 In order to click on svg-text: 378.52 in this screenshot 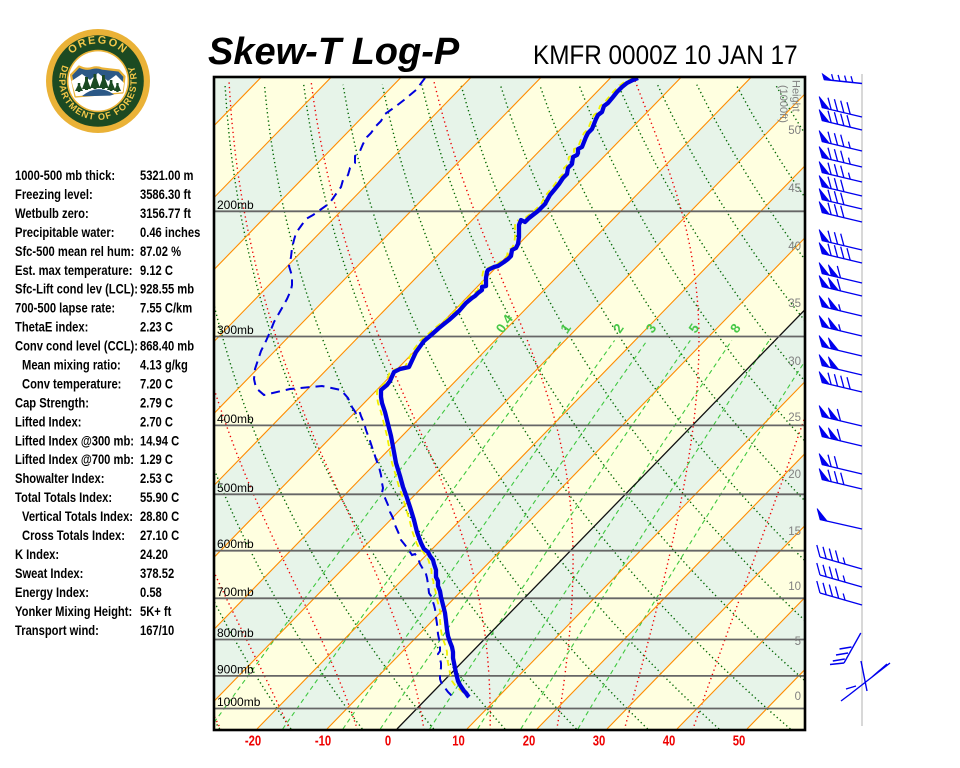, I will do `click(157, 573)`.